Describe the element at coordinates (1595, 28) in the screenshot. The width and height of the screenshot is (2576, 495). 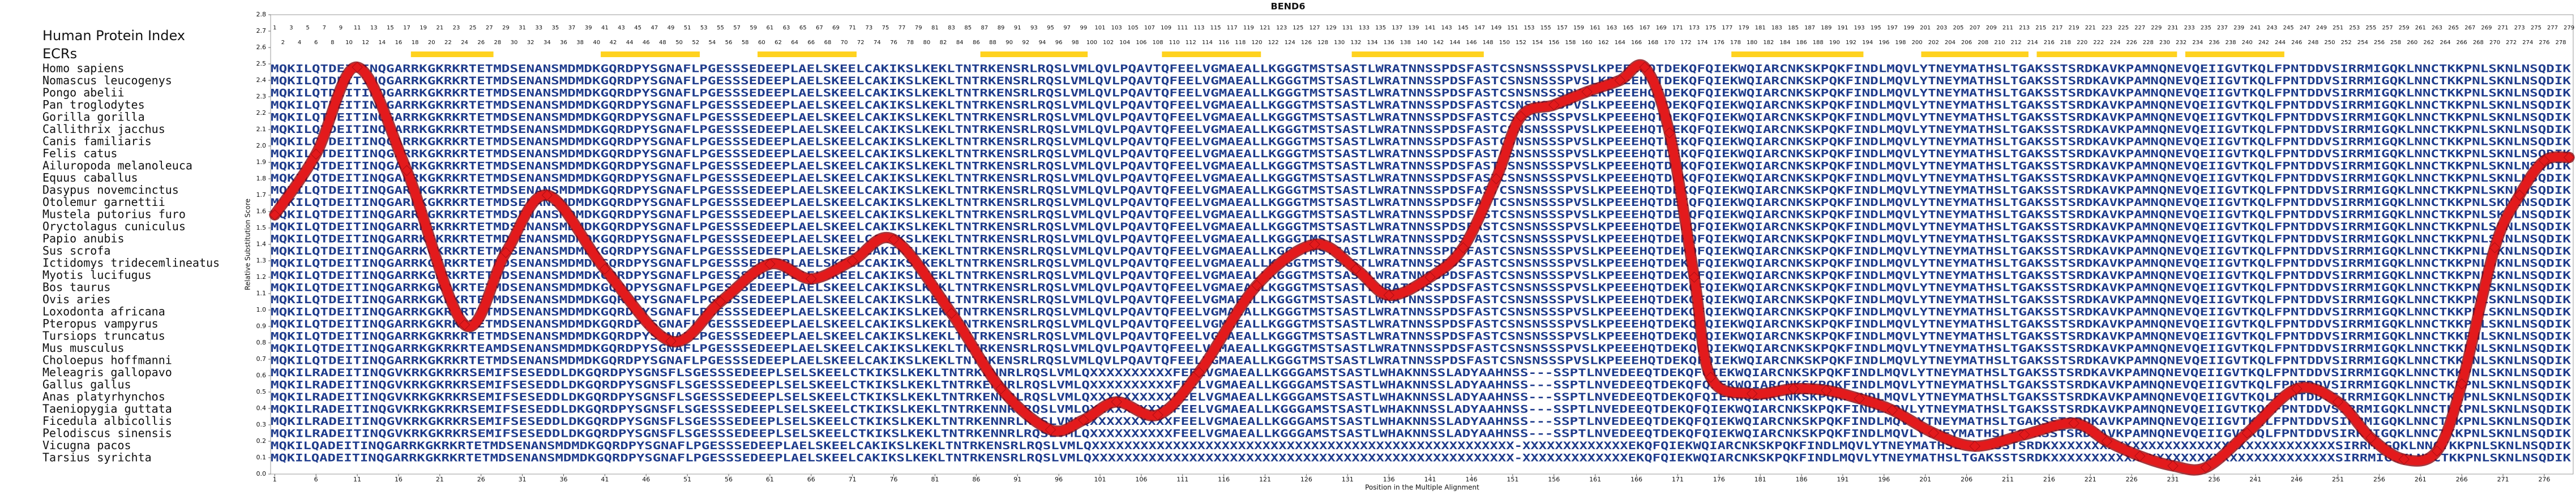
I see `protein-index: 161` at that location.